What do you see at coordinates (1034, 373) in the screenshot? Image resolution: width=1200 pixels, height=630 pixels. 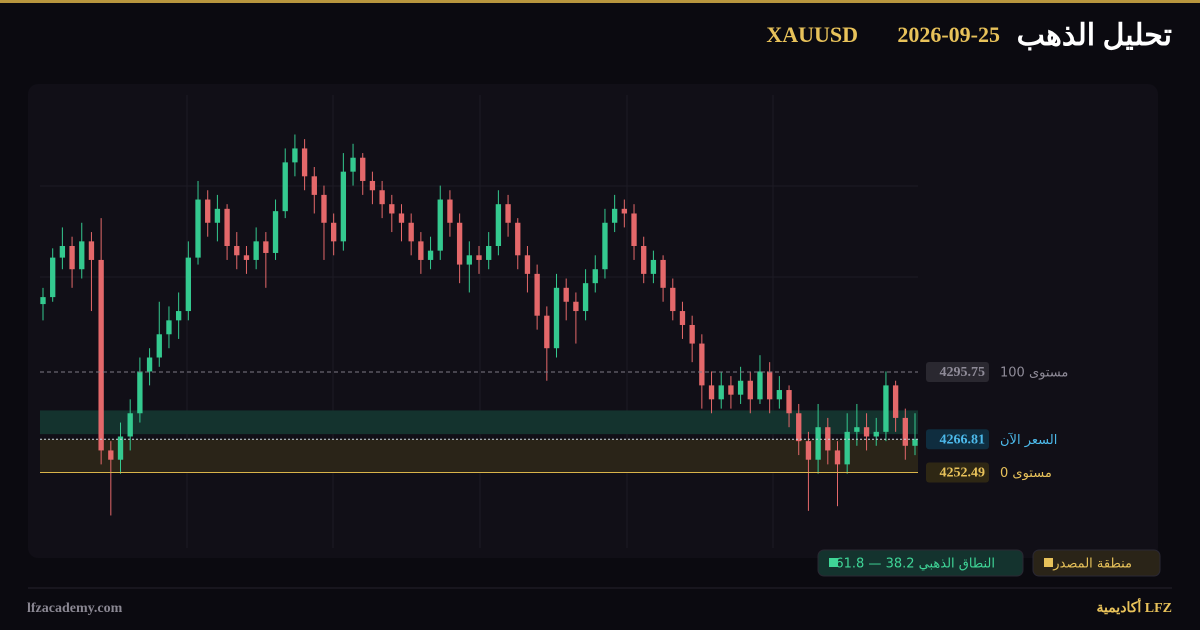 I see `level-label: مستوى 100` at bounding box center [1034, 373].